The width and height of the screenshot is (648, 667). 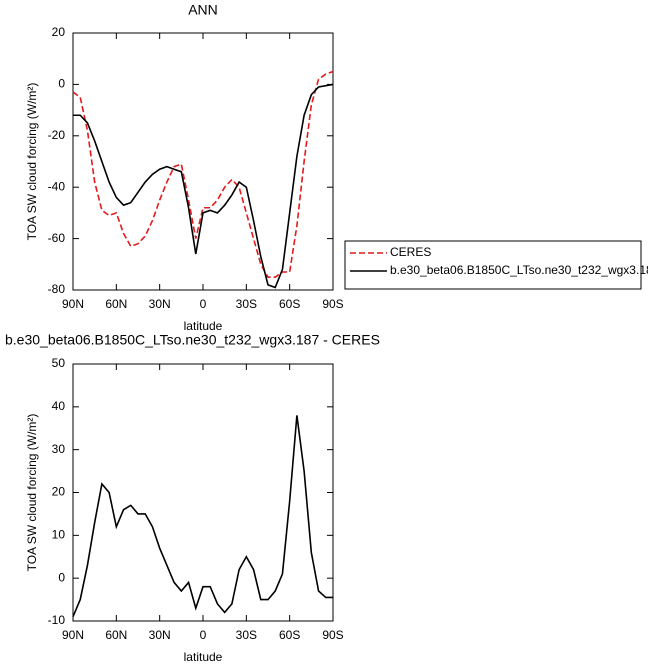 What do you see at coordinates (59, 363) in the screenshot?
I see `y-tick-label: 50` at bounding box center [59, 363].